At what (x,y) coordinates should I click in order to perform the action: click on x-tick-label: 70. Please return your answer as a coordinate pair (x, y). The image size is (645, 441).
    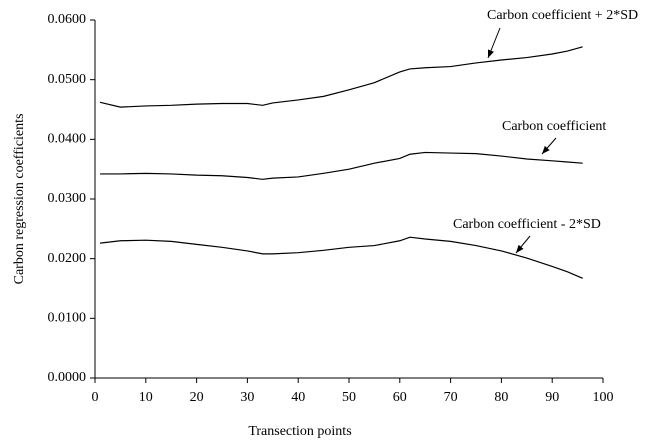
    Looking at the image, I should click on (451, 397).